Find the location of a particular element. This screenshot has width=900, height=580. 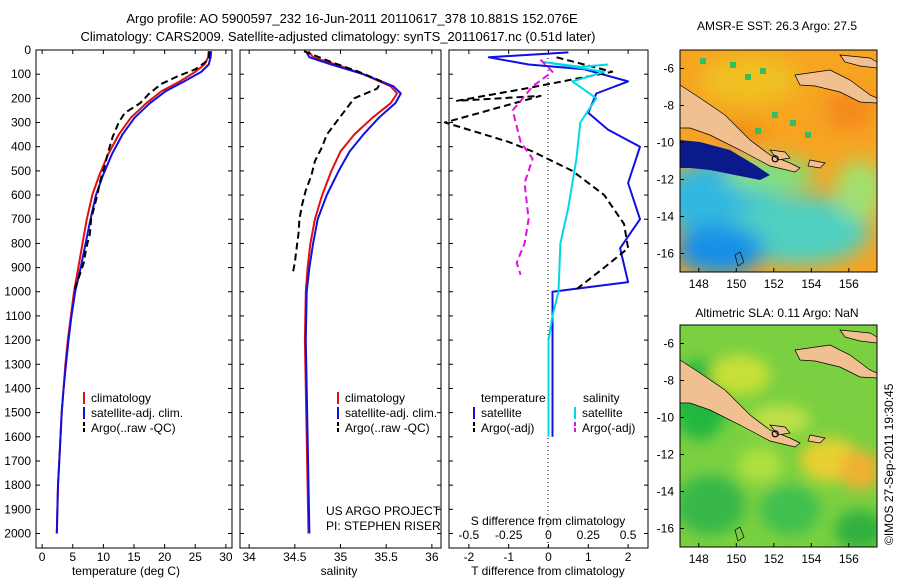

sst-new-britain-land is located at coordinates (835, 86).